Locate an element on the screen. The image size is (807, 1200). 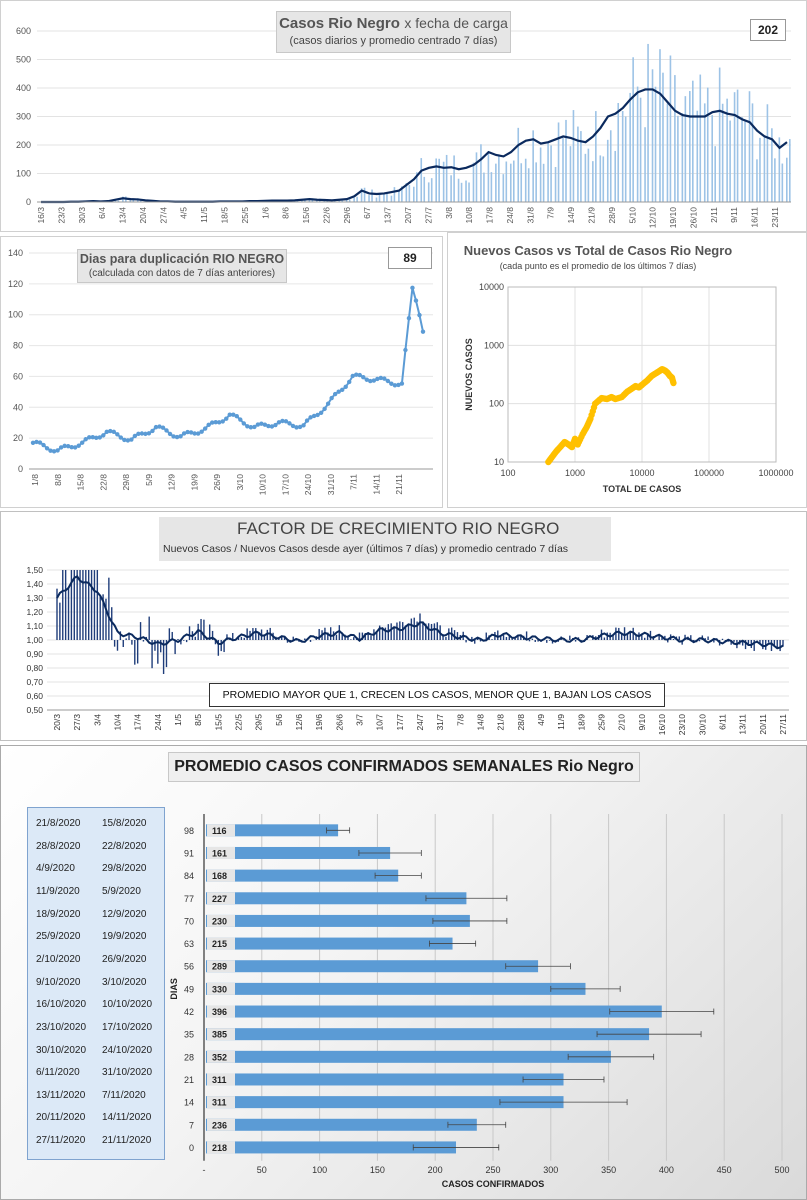
date-end: 6/11/2020 is located at coordinates (58, 1073).